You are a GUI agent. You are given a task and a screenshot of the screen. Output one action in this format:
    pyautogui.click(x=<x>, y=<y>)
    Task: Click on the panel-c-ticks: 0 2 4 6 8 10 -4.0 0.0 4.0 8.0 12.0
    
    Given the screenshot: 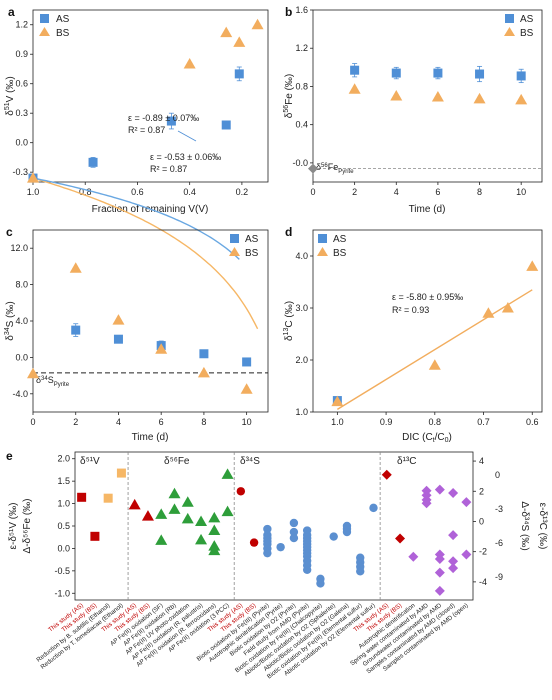 What is the action you would take?
    pyautogui.click(x=130, y=335)
    